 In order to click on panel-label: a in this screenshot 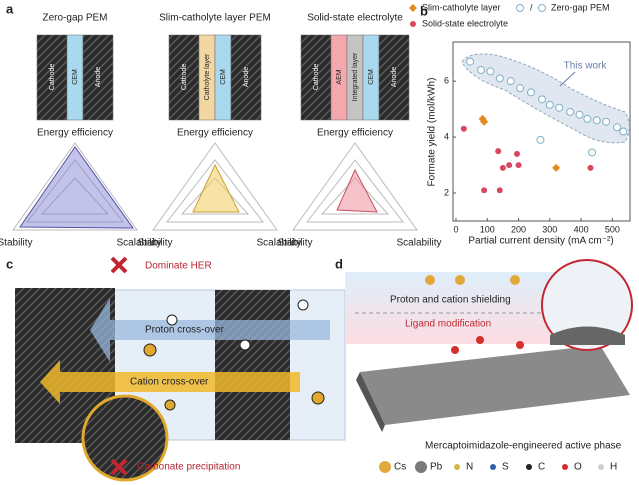, I will do `click(10, 8)`.